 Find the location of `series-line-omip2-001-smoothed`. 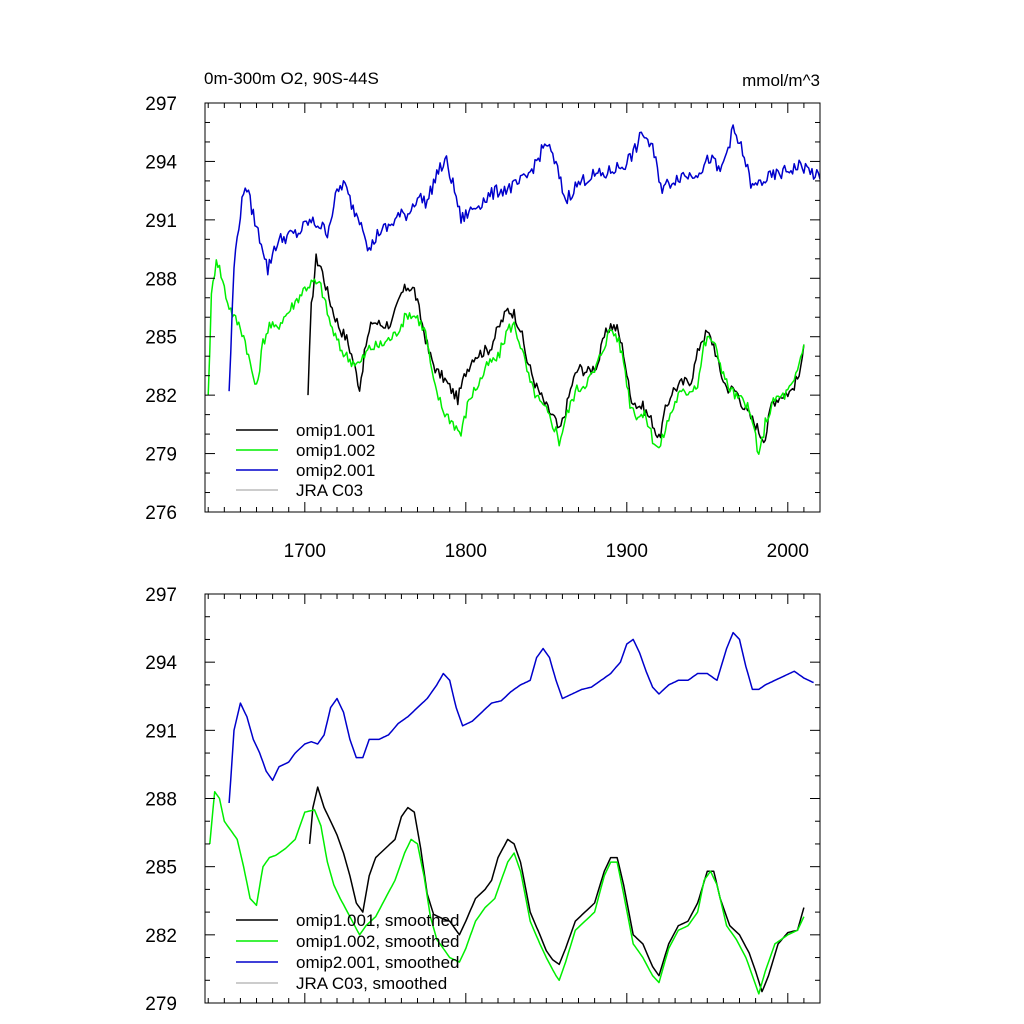

series-line-omip2-001-smoothed is located at coordinates (521, 717).